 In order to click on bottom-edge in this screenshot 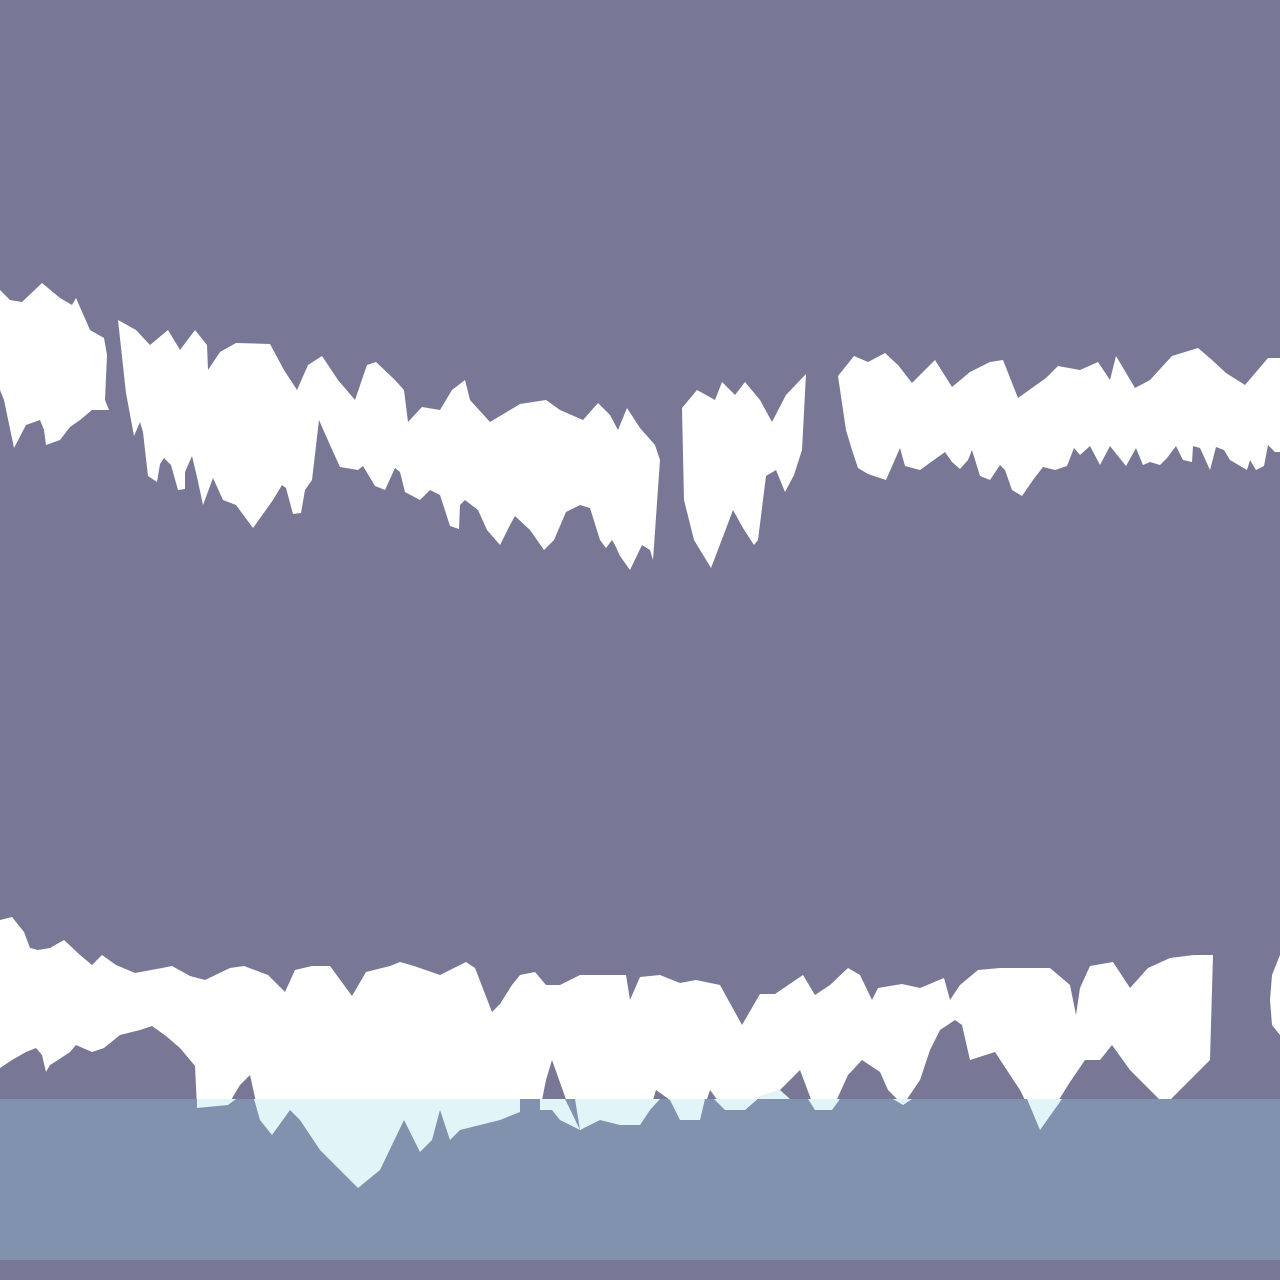, I will do `click(640, 1270)`.